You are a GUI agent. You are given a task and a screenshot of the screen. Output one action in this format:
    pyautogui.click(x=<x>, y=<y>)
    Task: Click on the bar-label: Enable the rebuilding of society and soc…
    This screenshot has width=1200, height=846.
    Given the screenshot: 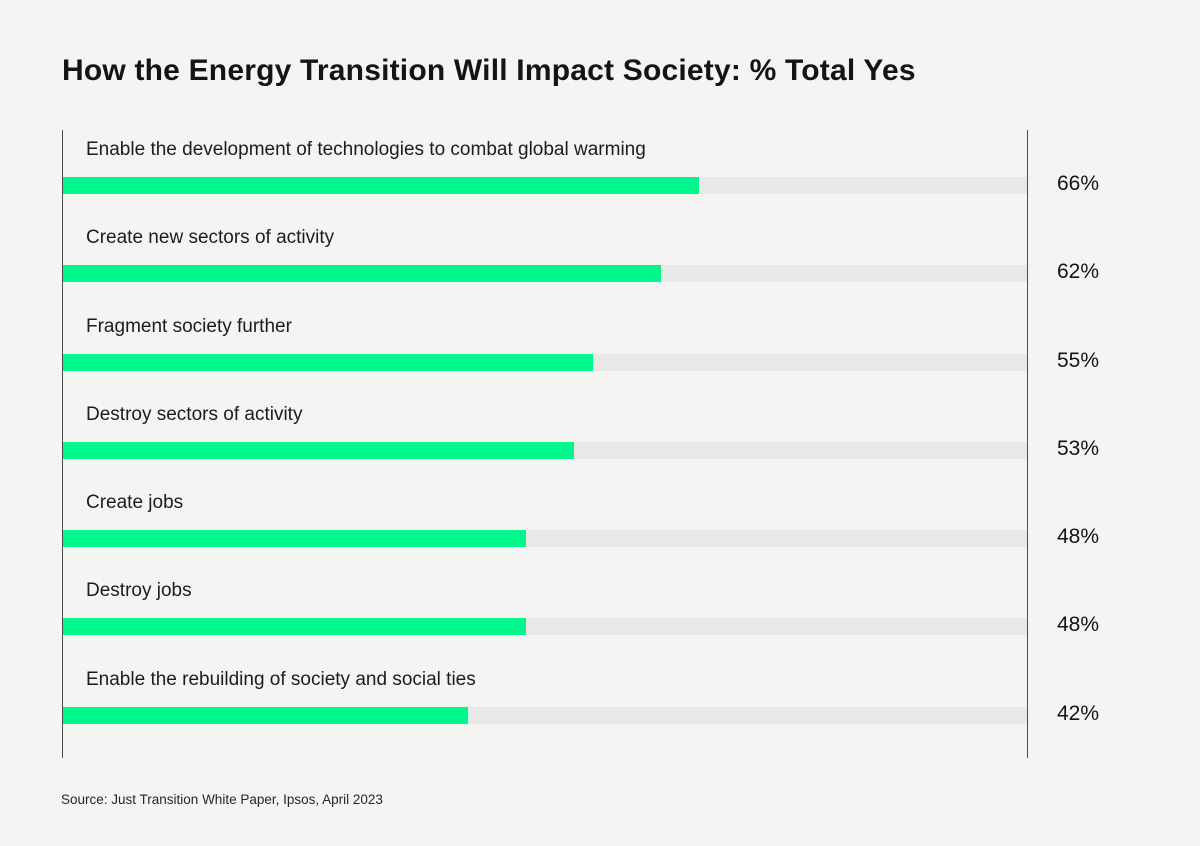 What is the action you would take?
    pyautogui.click(x=281, y=679)
    